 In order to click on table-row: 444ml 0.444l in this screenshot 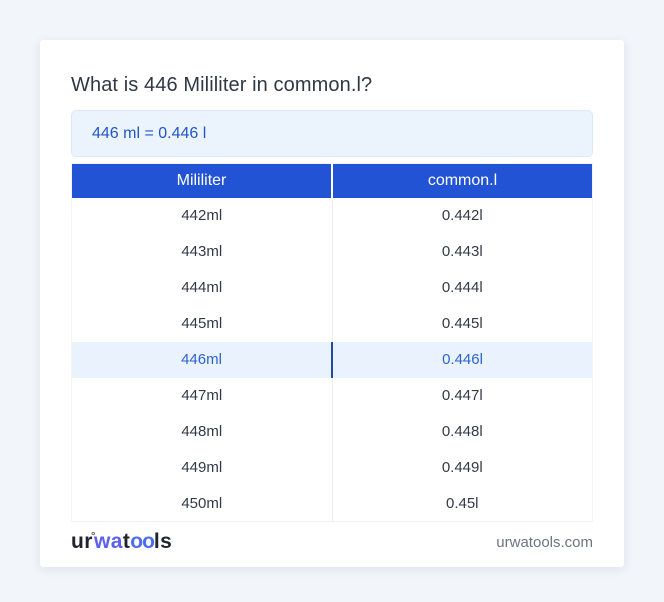, I will do `click(332, 287)`.